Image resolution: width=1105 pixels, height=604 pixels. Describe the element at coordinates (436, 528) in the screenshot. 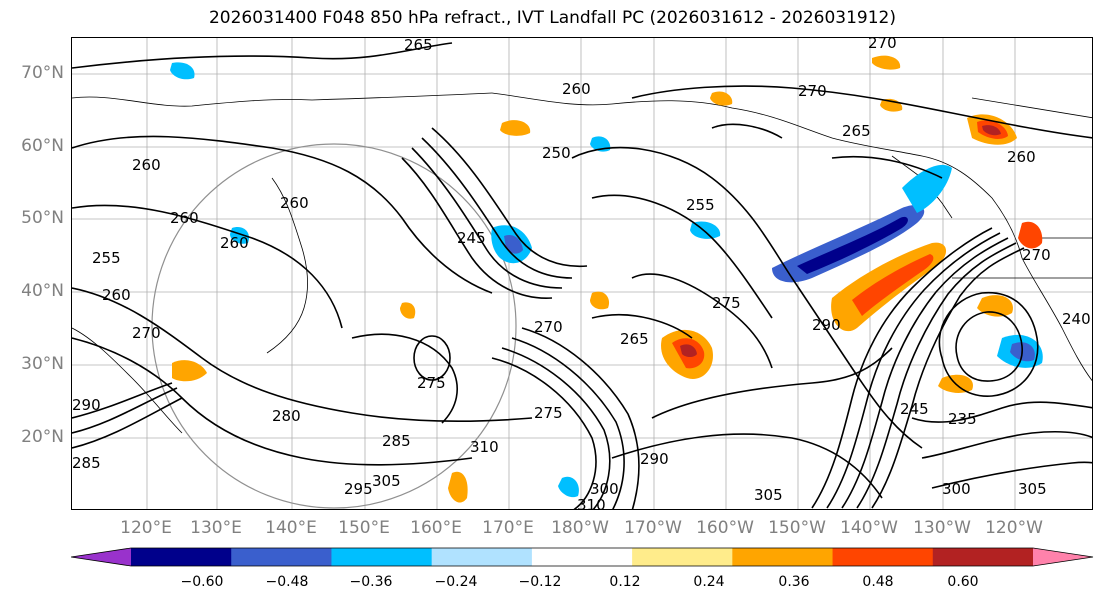

I see `lon-label-160e: 160°E` at that location.